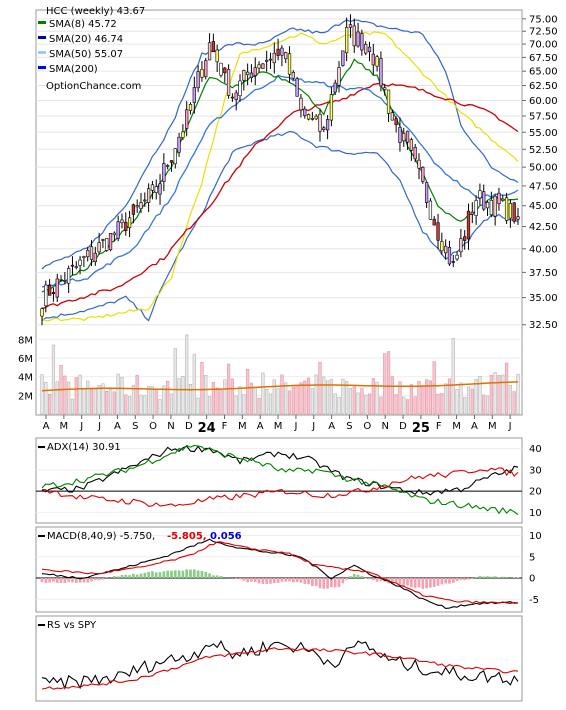 This screenshot has height=710, width=566. What do you see at coordinates (535, 513) in the screenshot?
I see `indicator-tick-label: 10` at bounding box center [535, 513].